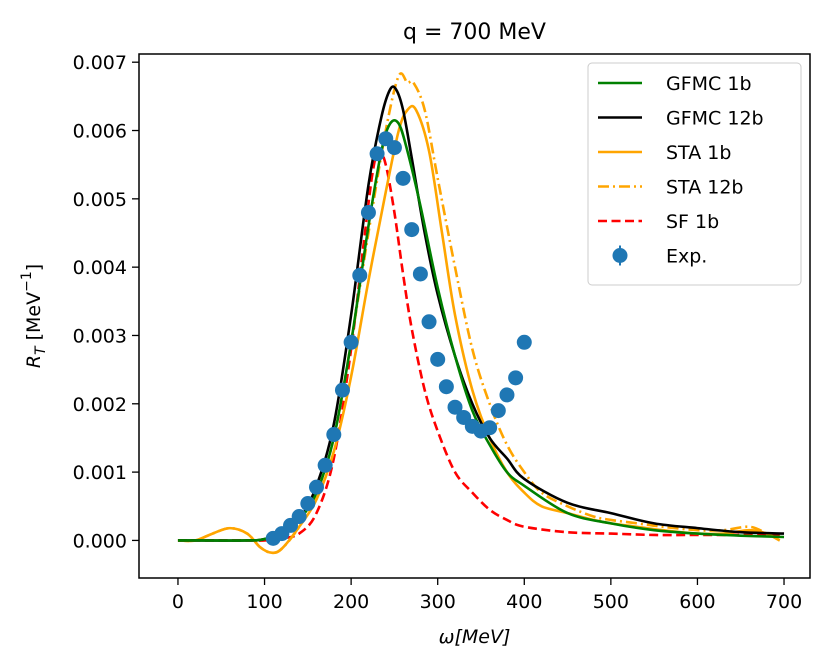  I want to click on legend: GFMC 1b GFMC 12b STA 1b STA 12b SF 1b Exp., so click(694, 174).